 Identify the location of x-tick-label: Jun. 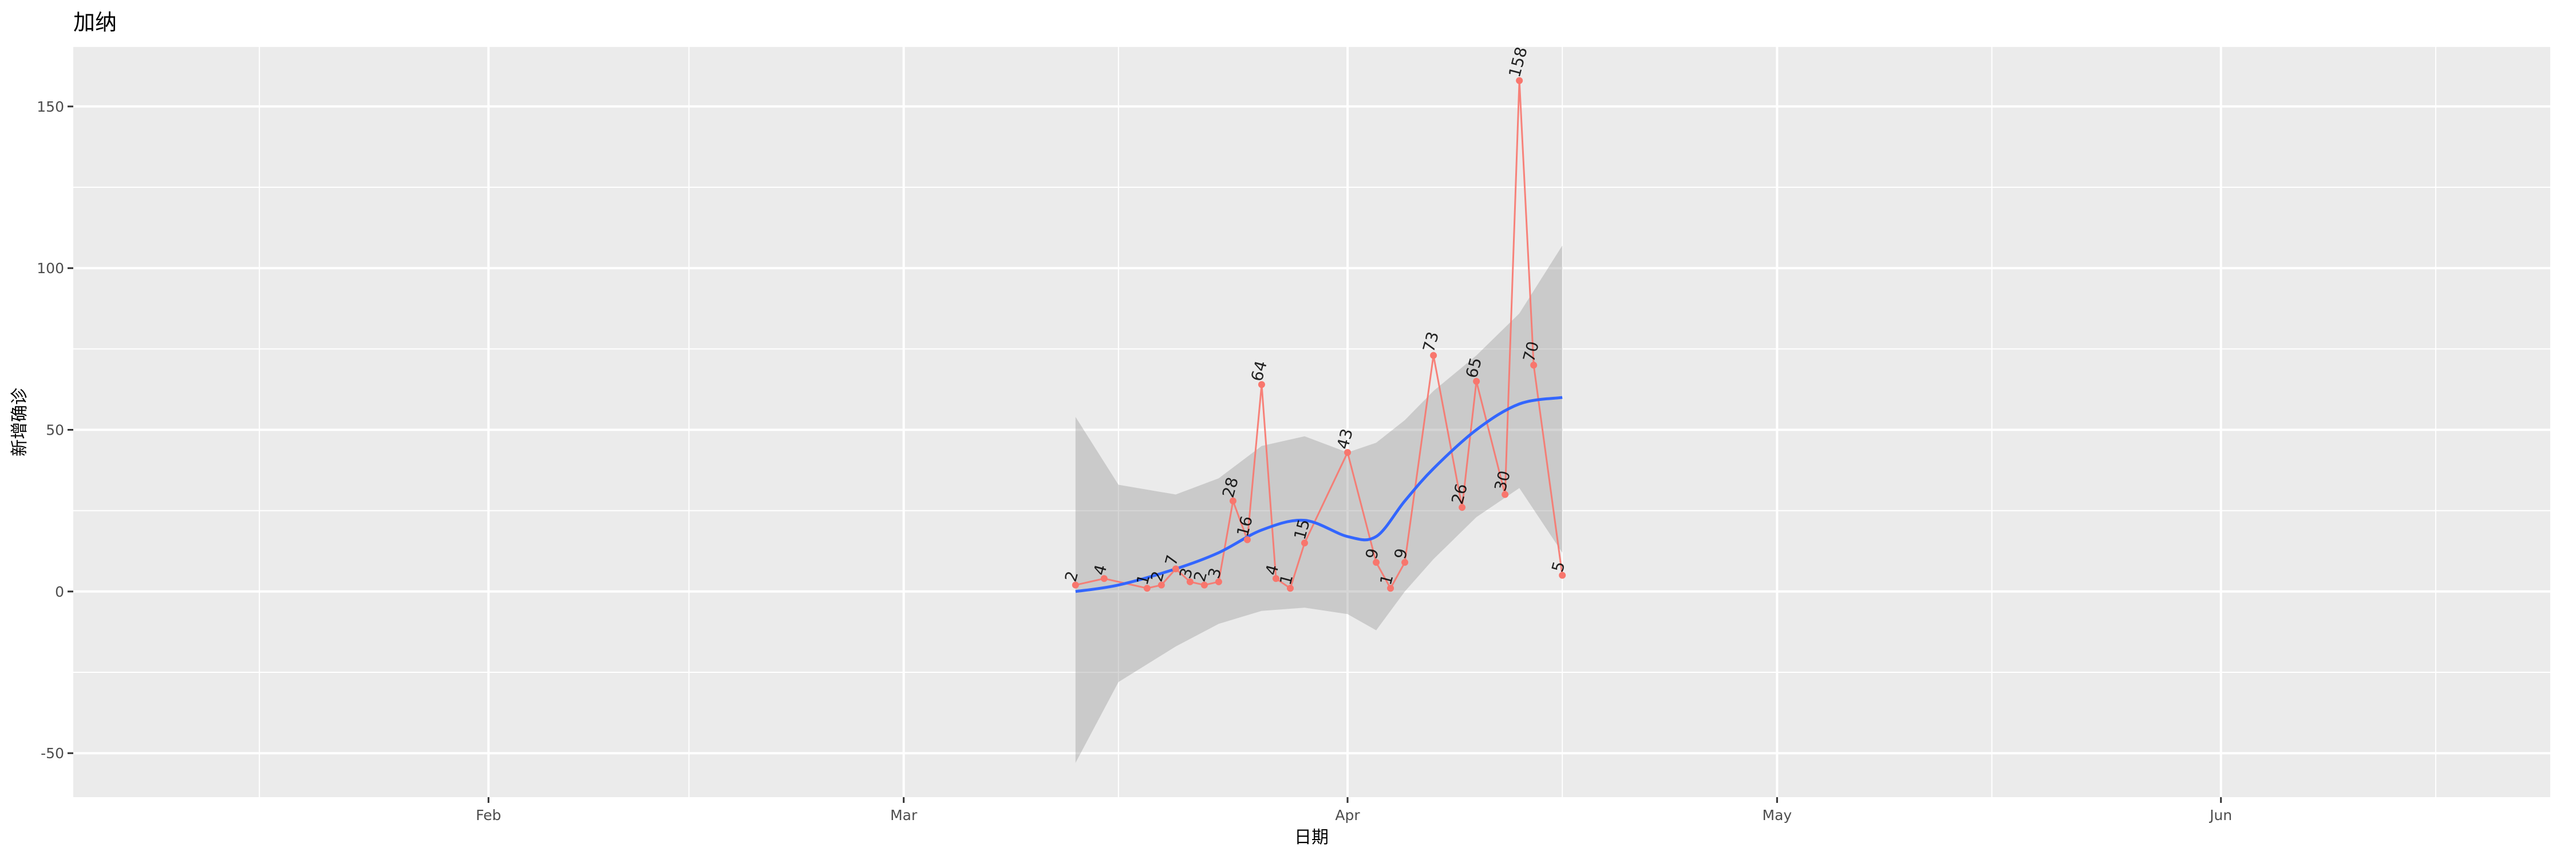
(2220, 815).